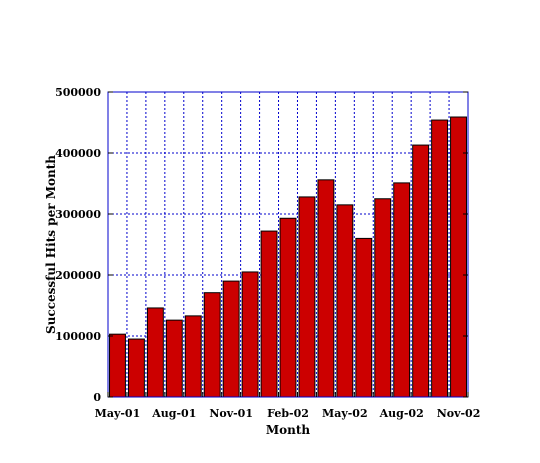 The image size is (540, 463). I want to click on y-tick-label: 0, so click(97, 397).